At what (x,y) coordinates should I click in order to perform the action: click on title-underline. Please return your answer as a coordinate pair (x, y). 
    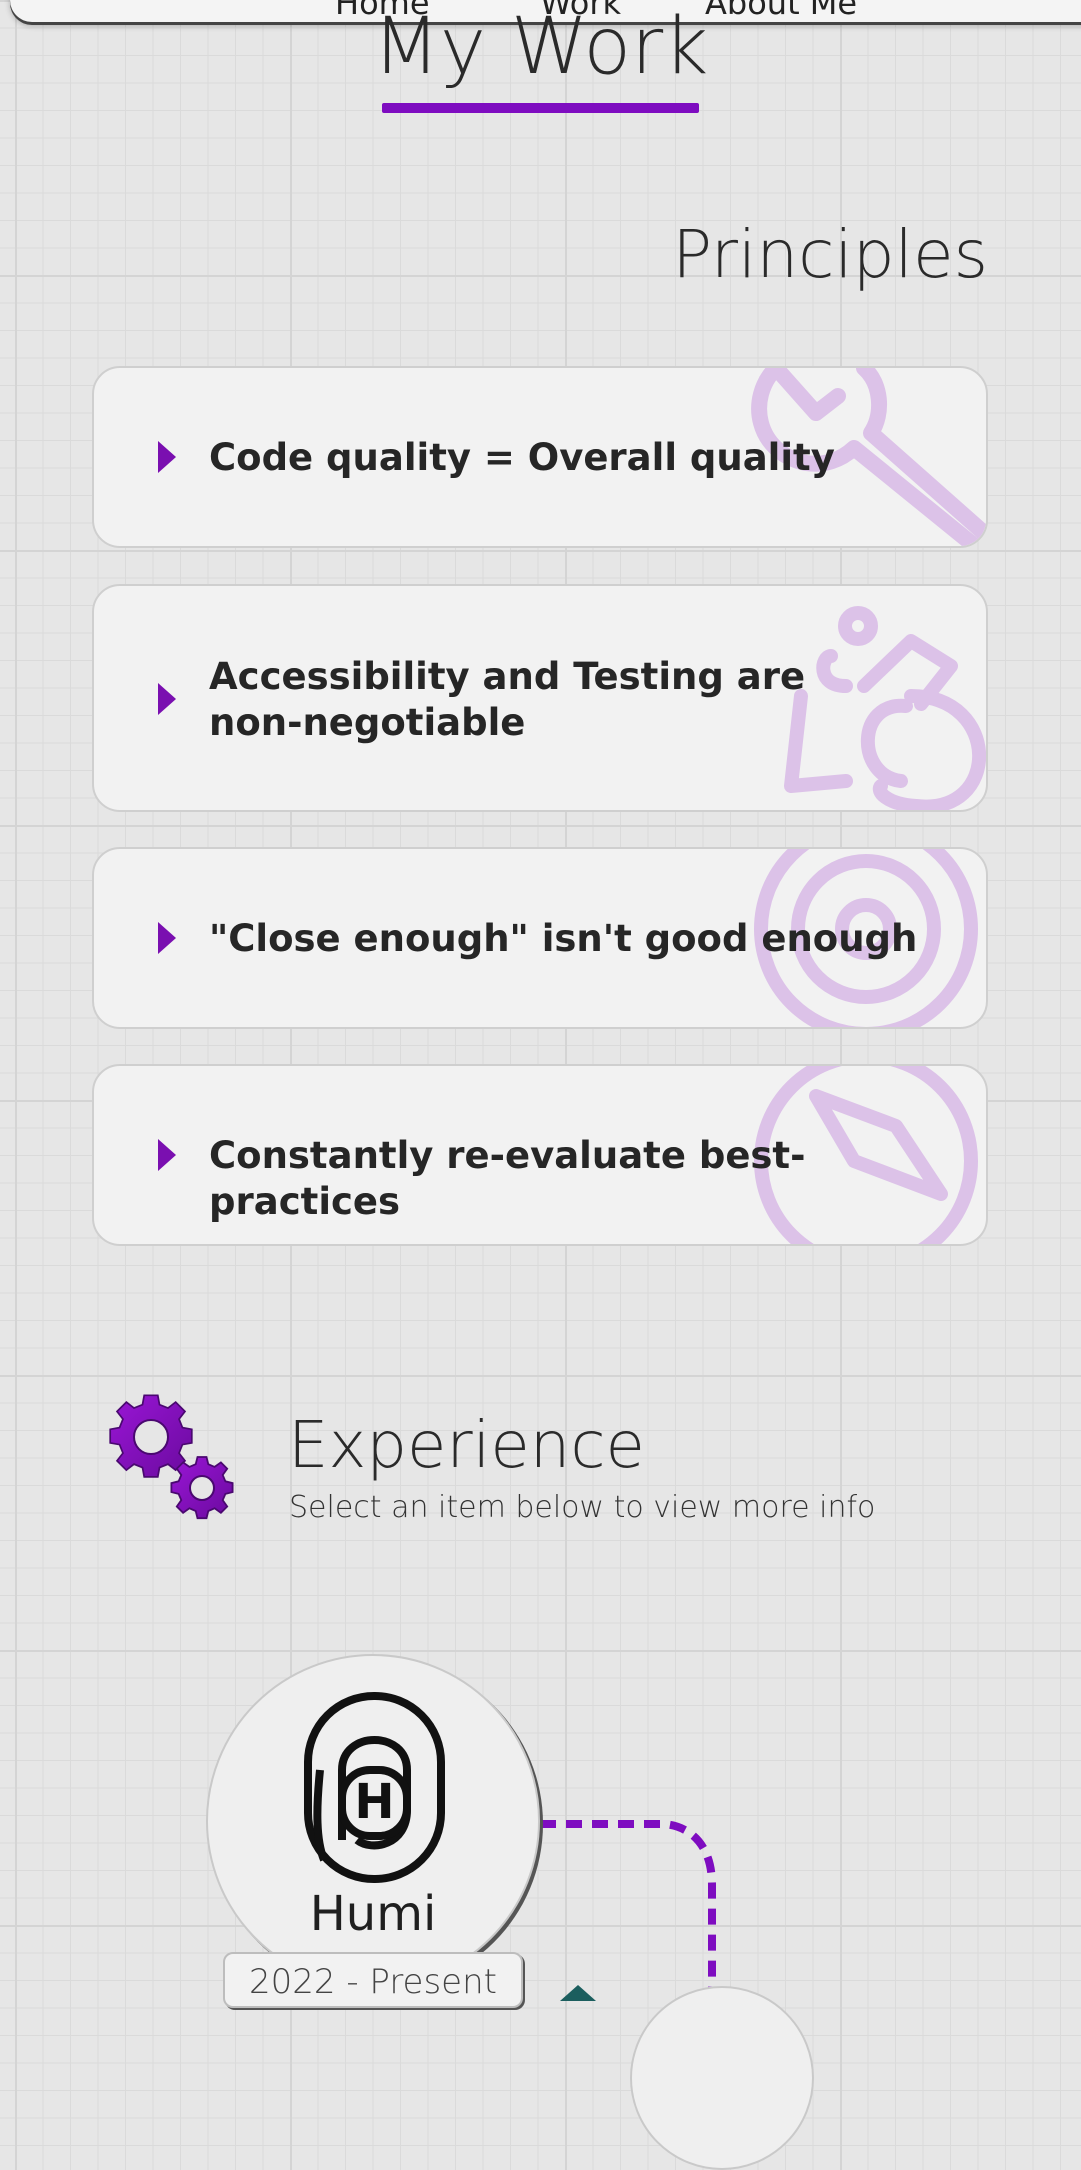
    Looking at the image, I should click on (540, 108).